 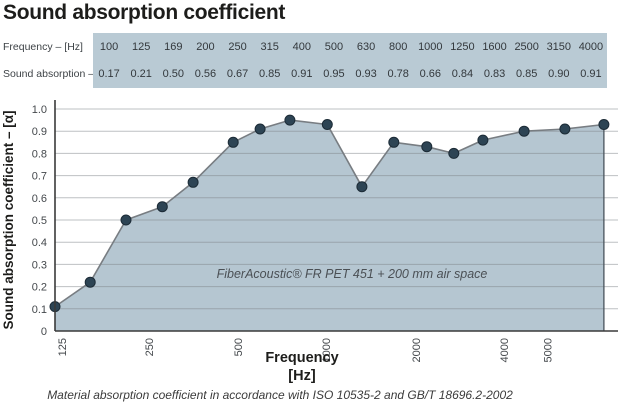 What do you see at coordinates (173, 74) in the screenshot?
I see `absorption-cell: 0.50` at bounding box center [173, 74].